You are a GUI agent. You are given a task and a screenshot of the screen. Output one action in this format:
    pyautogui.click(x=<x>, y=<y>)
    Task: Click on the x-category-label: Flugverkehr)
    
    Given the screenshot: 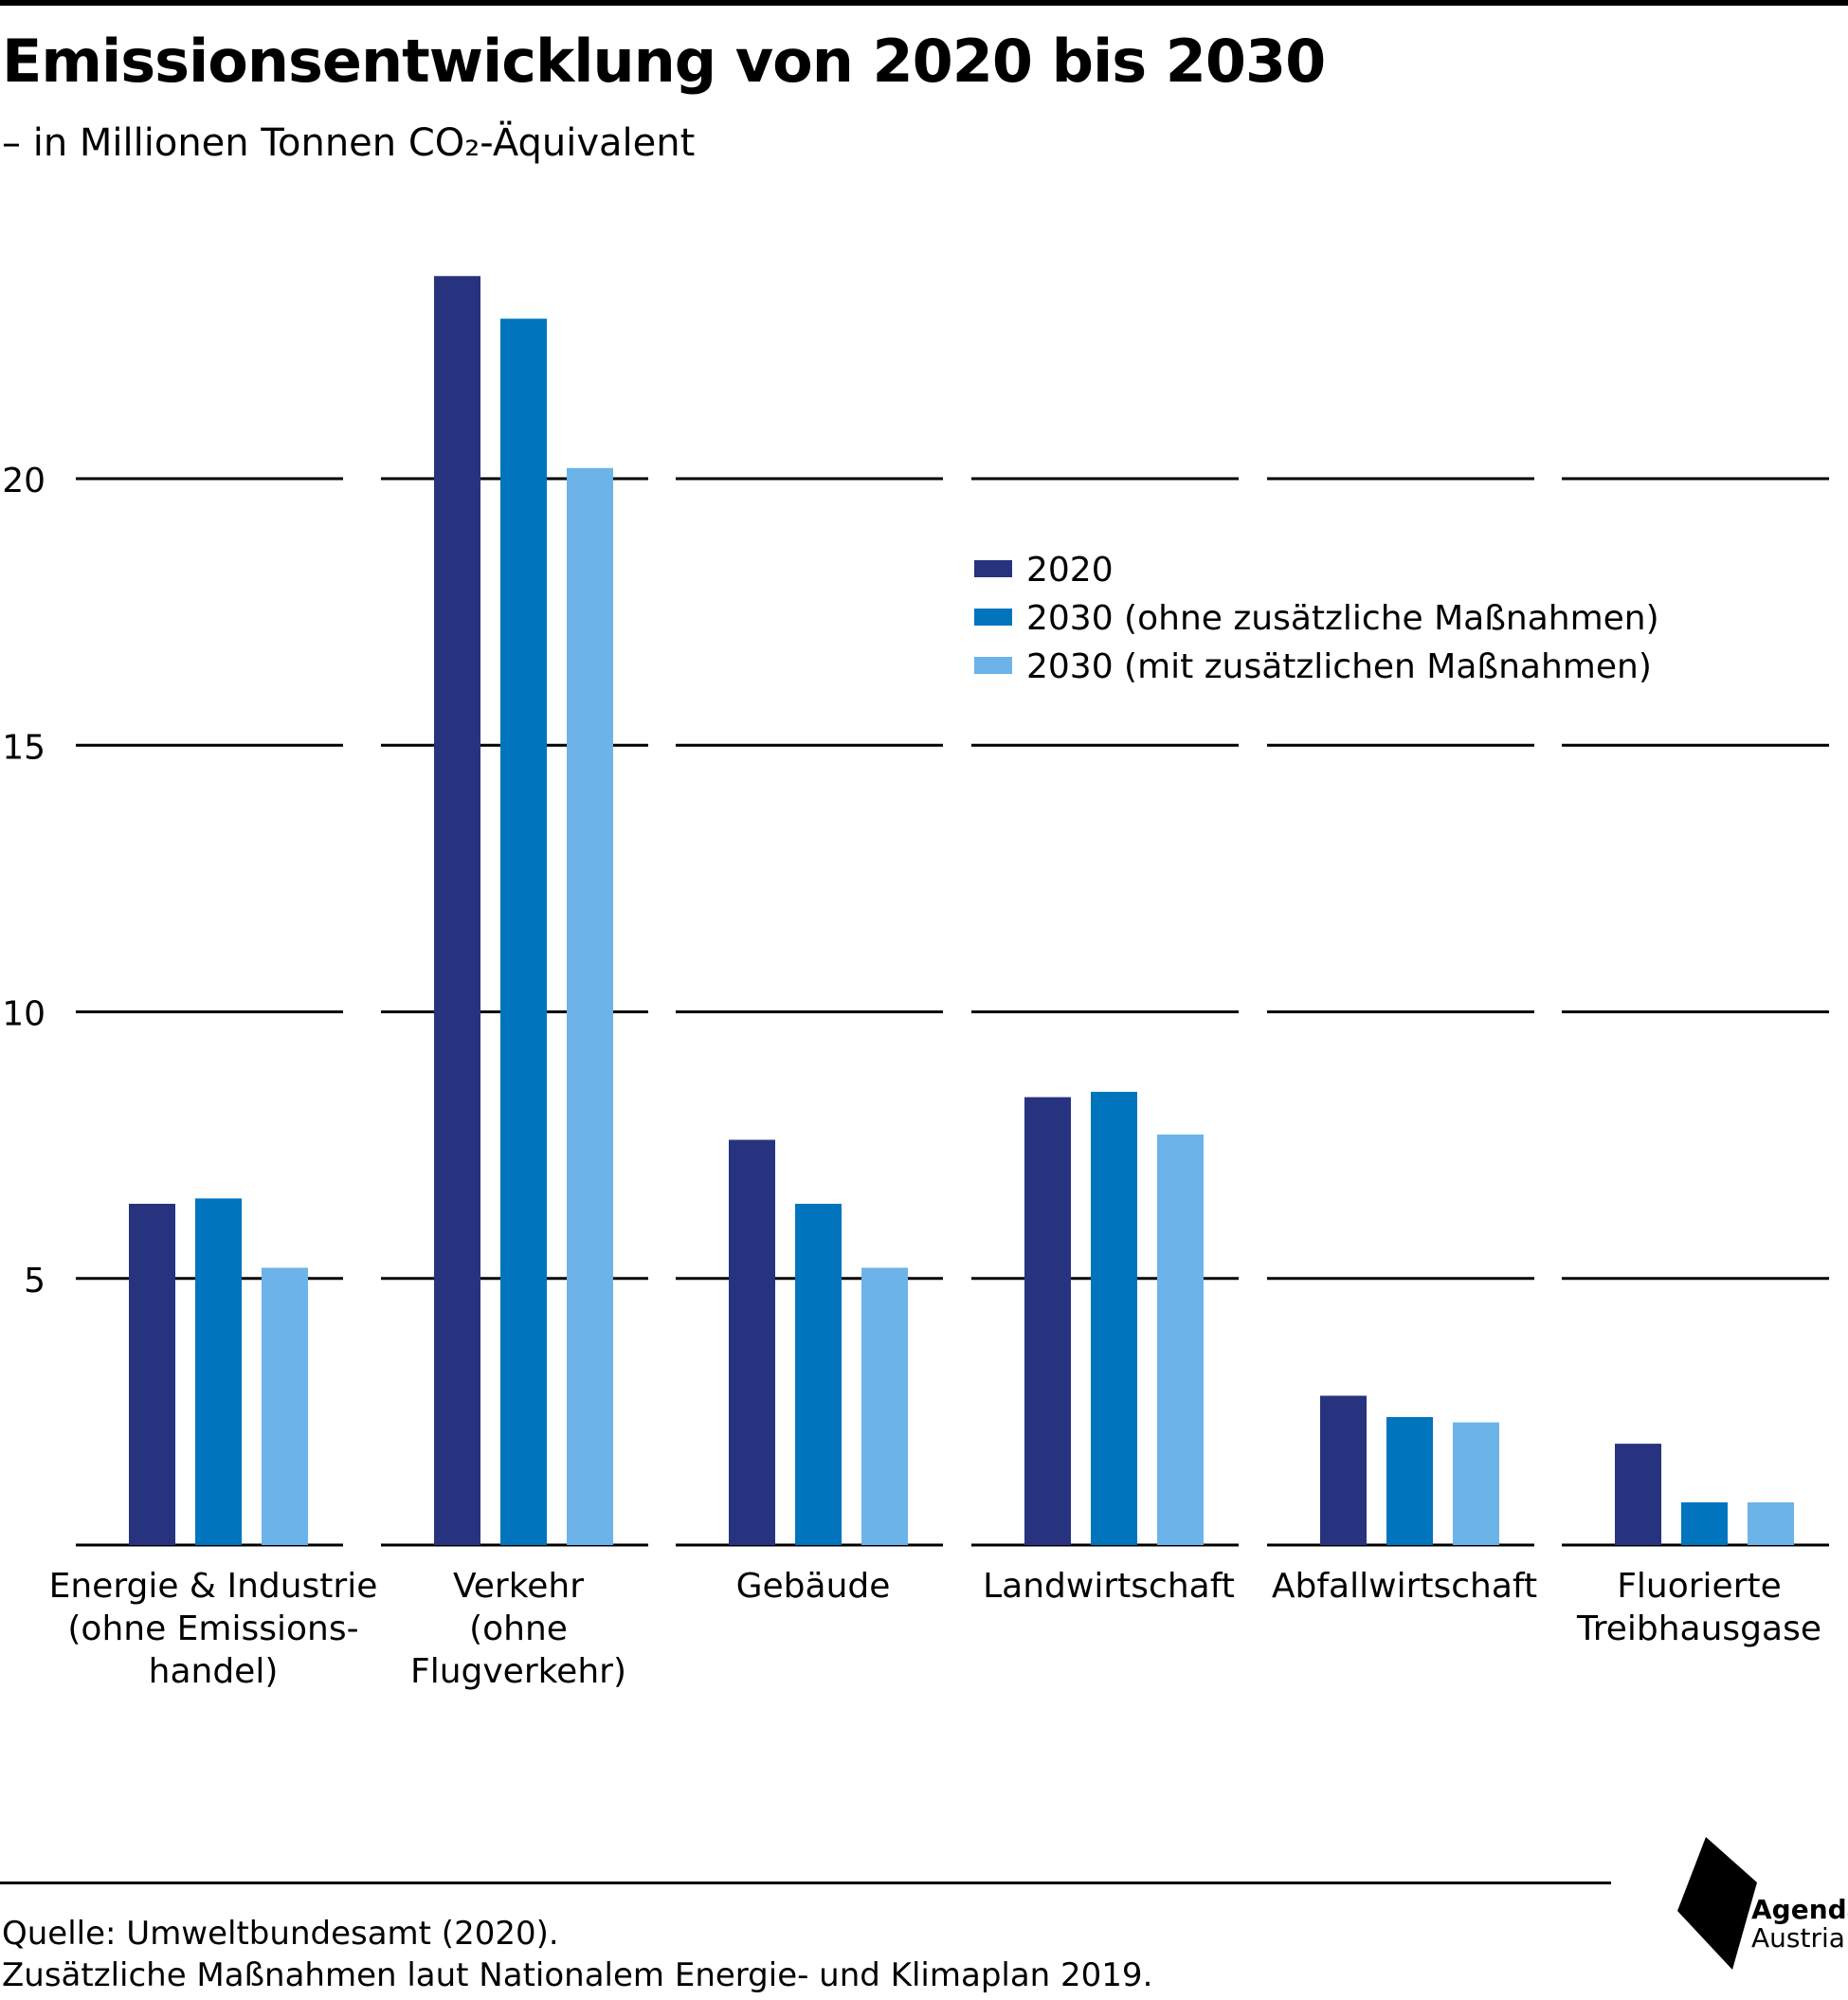 What is the action you would take?
    pyautogui.click(x=518, y=1671)
    